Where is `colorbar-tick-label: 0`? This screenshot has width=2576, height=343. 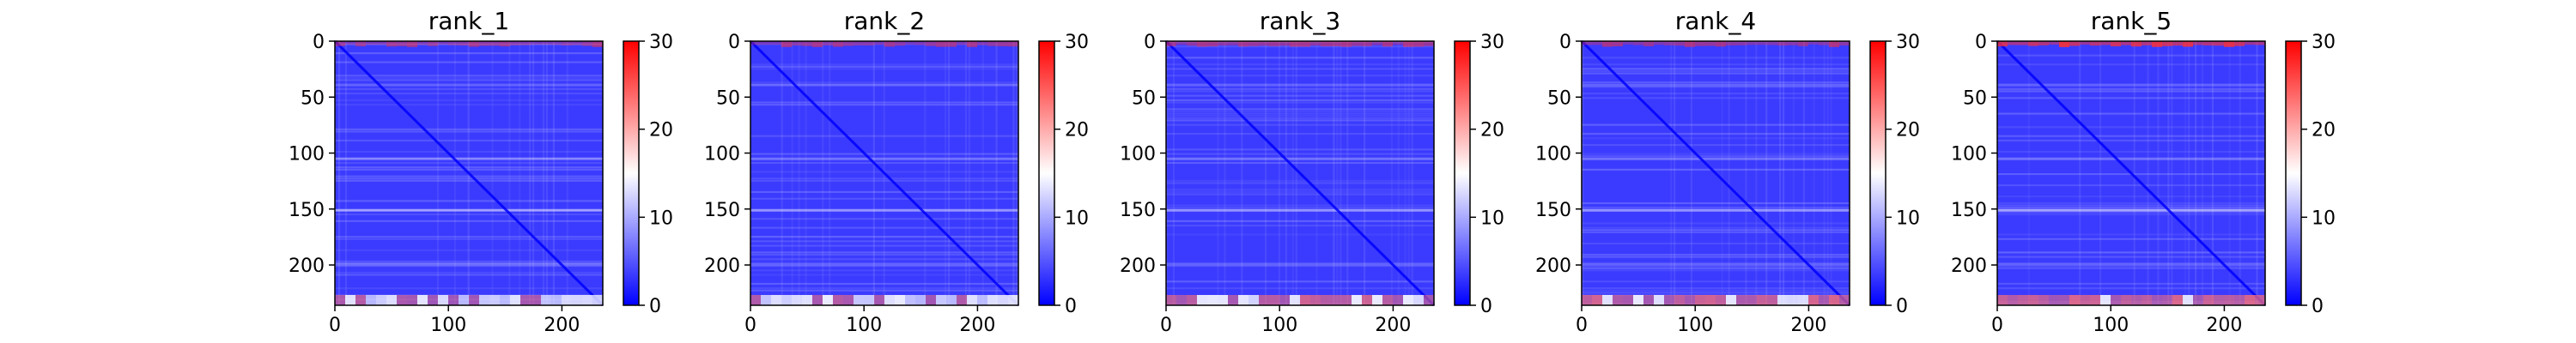
colorbar-tick-label: 0 is located at coordinates (1071, 306).